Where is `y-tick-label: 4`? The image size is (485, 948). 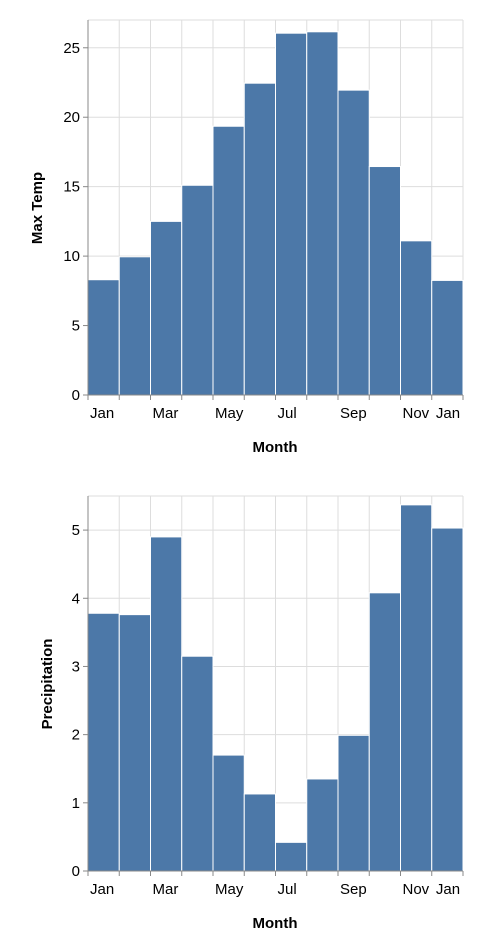 y-tick-label: 4 is located at coordinates (76, 598).